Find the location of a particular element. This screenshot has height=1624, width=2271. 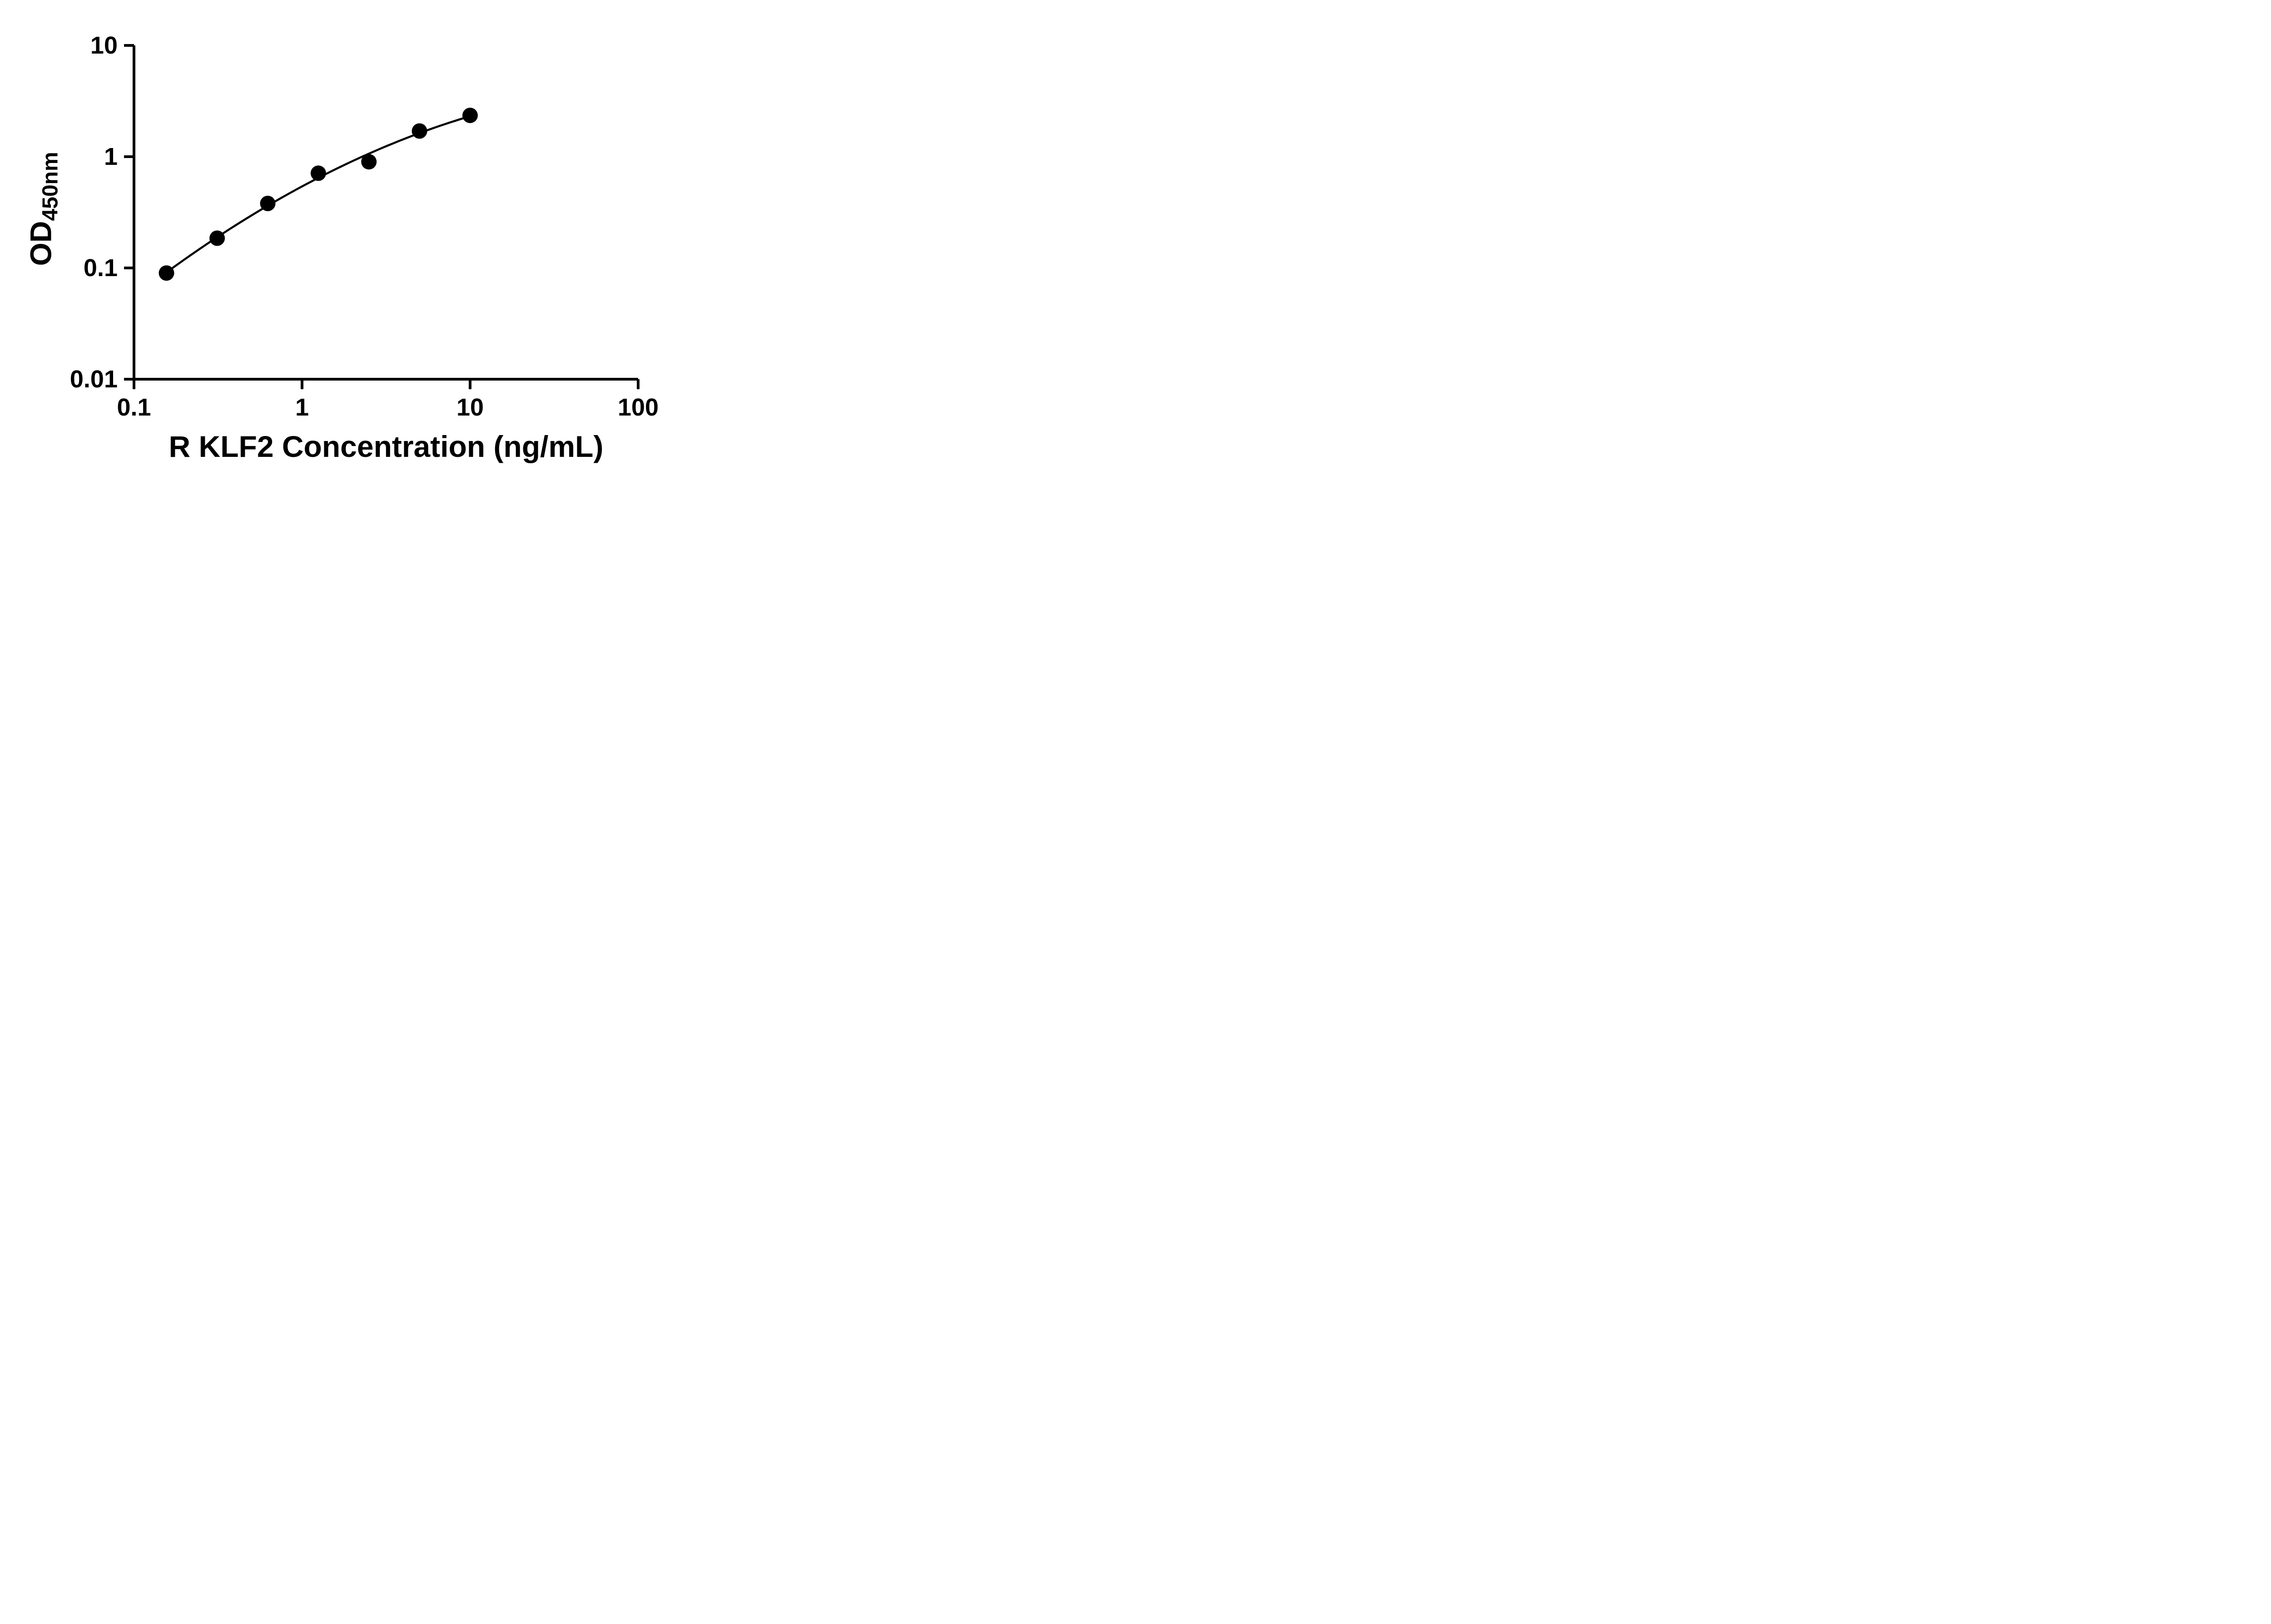

y-axis-title: OD450nm is located at coordinates (43, 209).